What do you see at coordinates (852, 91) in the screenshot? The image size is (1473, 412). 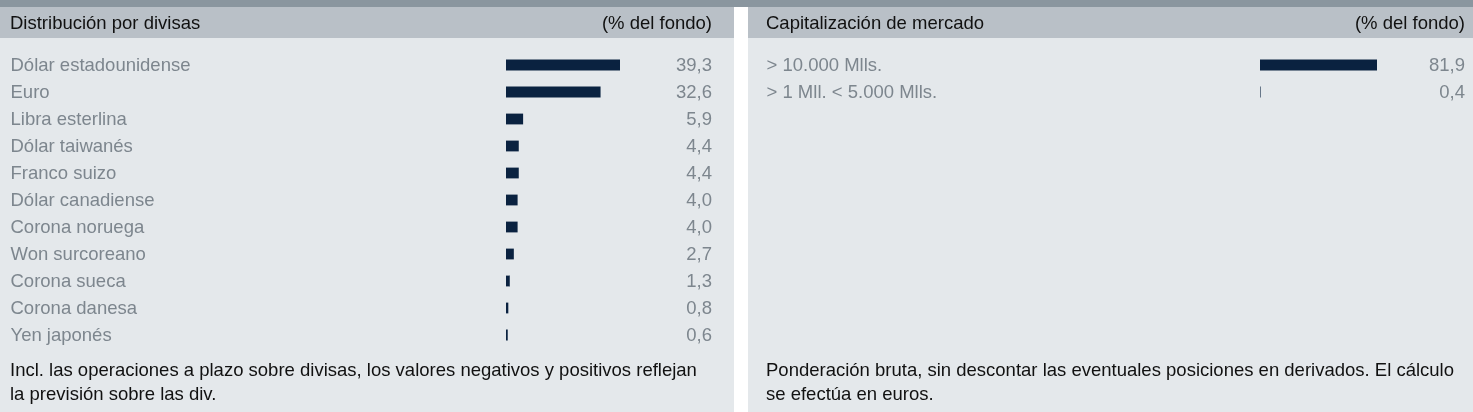 I see `y-tick-label: > 1 Mll. < 5.000 Mlls.` at bounding box center [852, 91].